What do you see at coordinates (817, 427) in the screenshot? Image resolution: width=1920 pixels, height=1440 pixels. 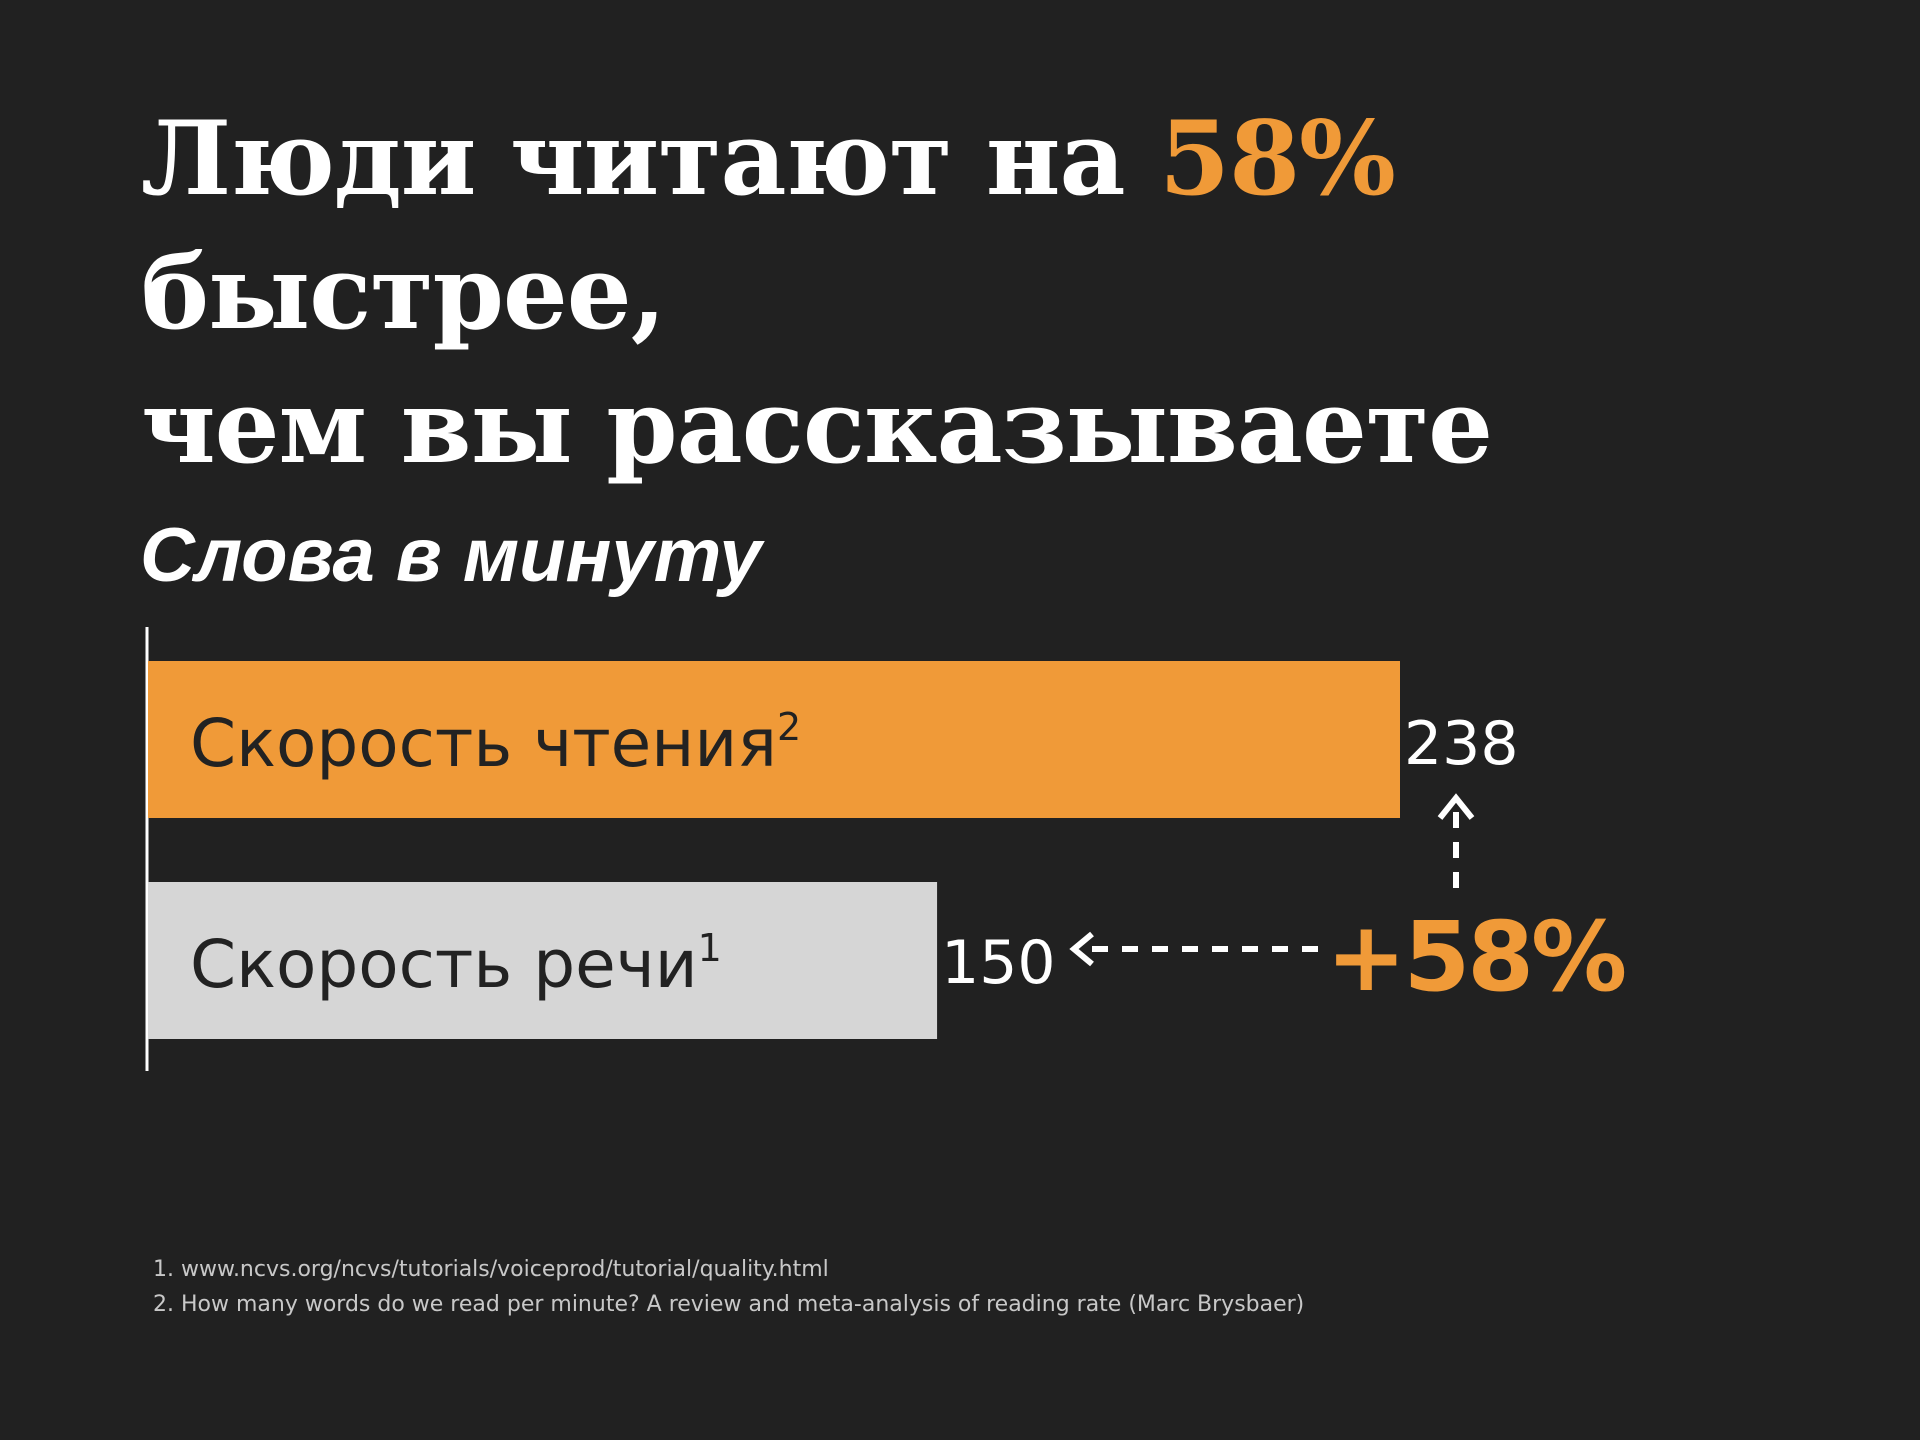 I see `title-line2: чем вы рассказываете` at bounding box center [817, 427].